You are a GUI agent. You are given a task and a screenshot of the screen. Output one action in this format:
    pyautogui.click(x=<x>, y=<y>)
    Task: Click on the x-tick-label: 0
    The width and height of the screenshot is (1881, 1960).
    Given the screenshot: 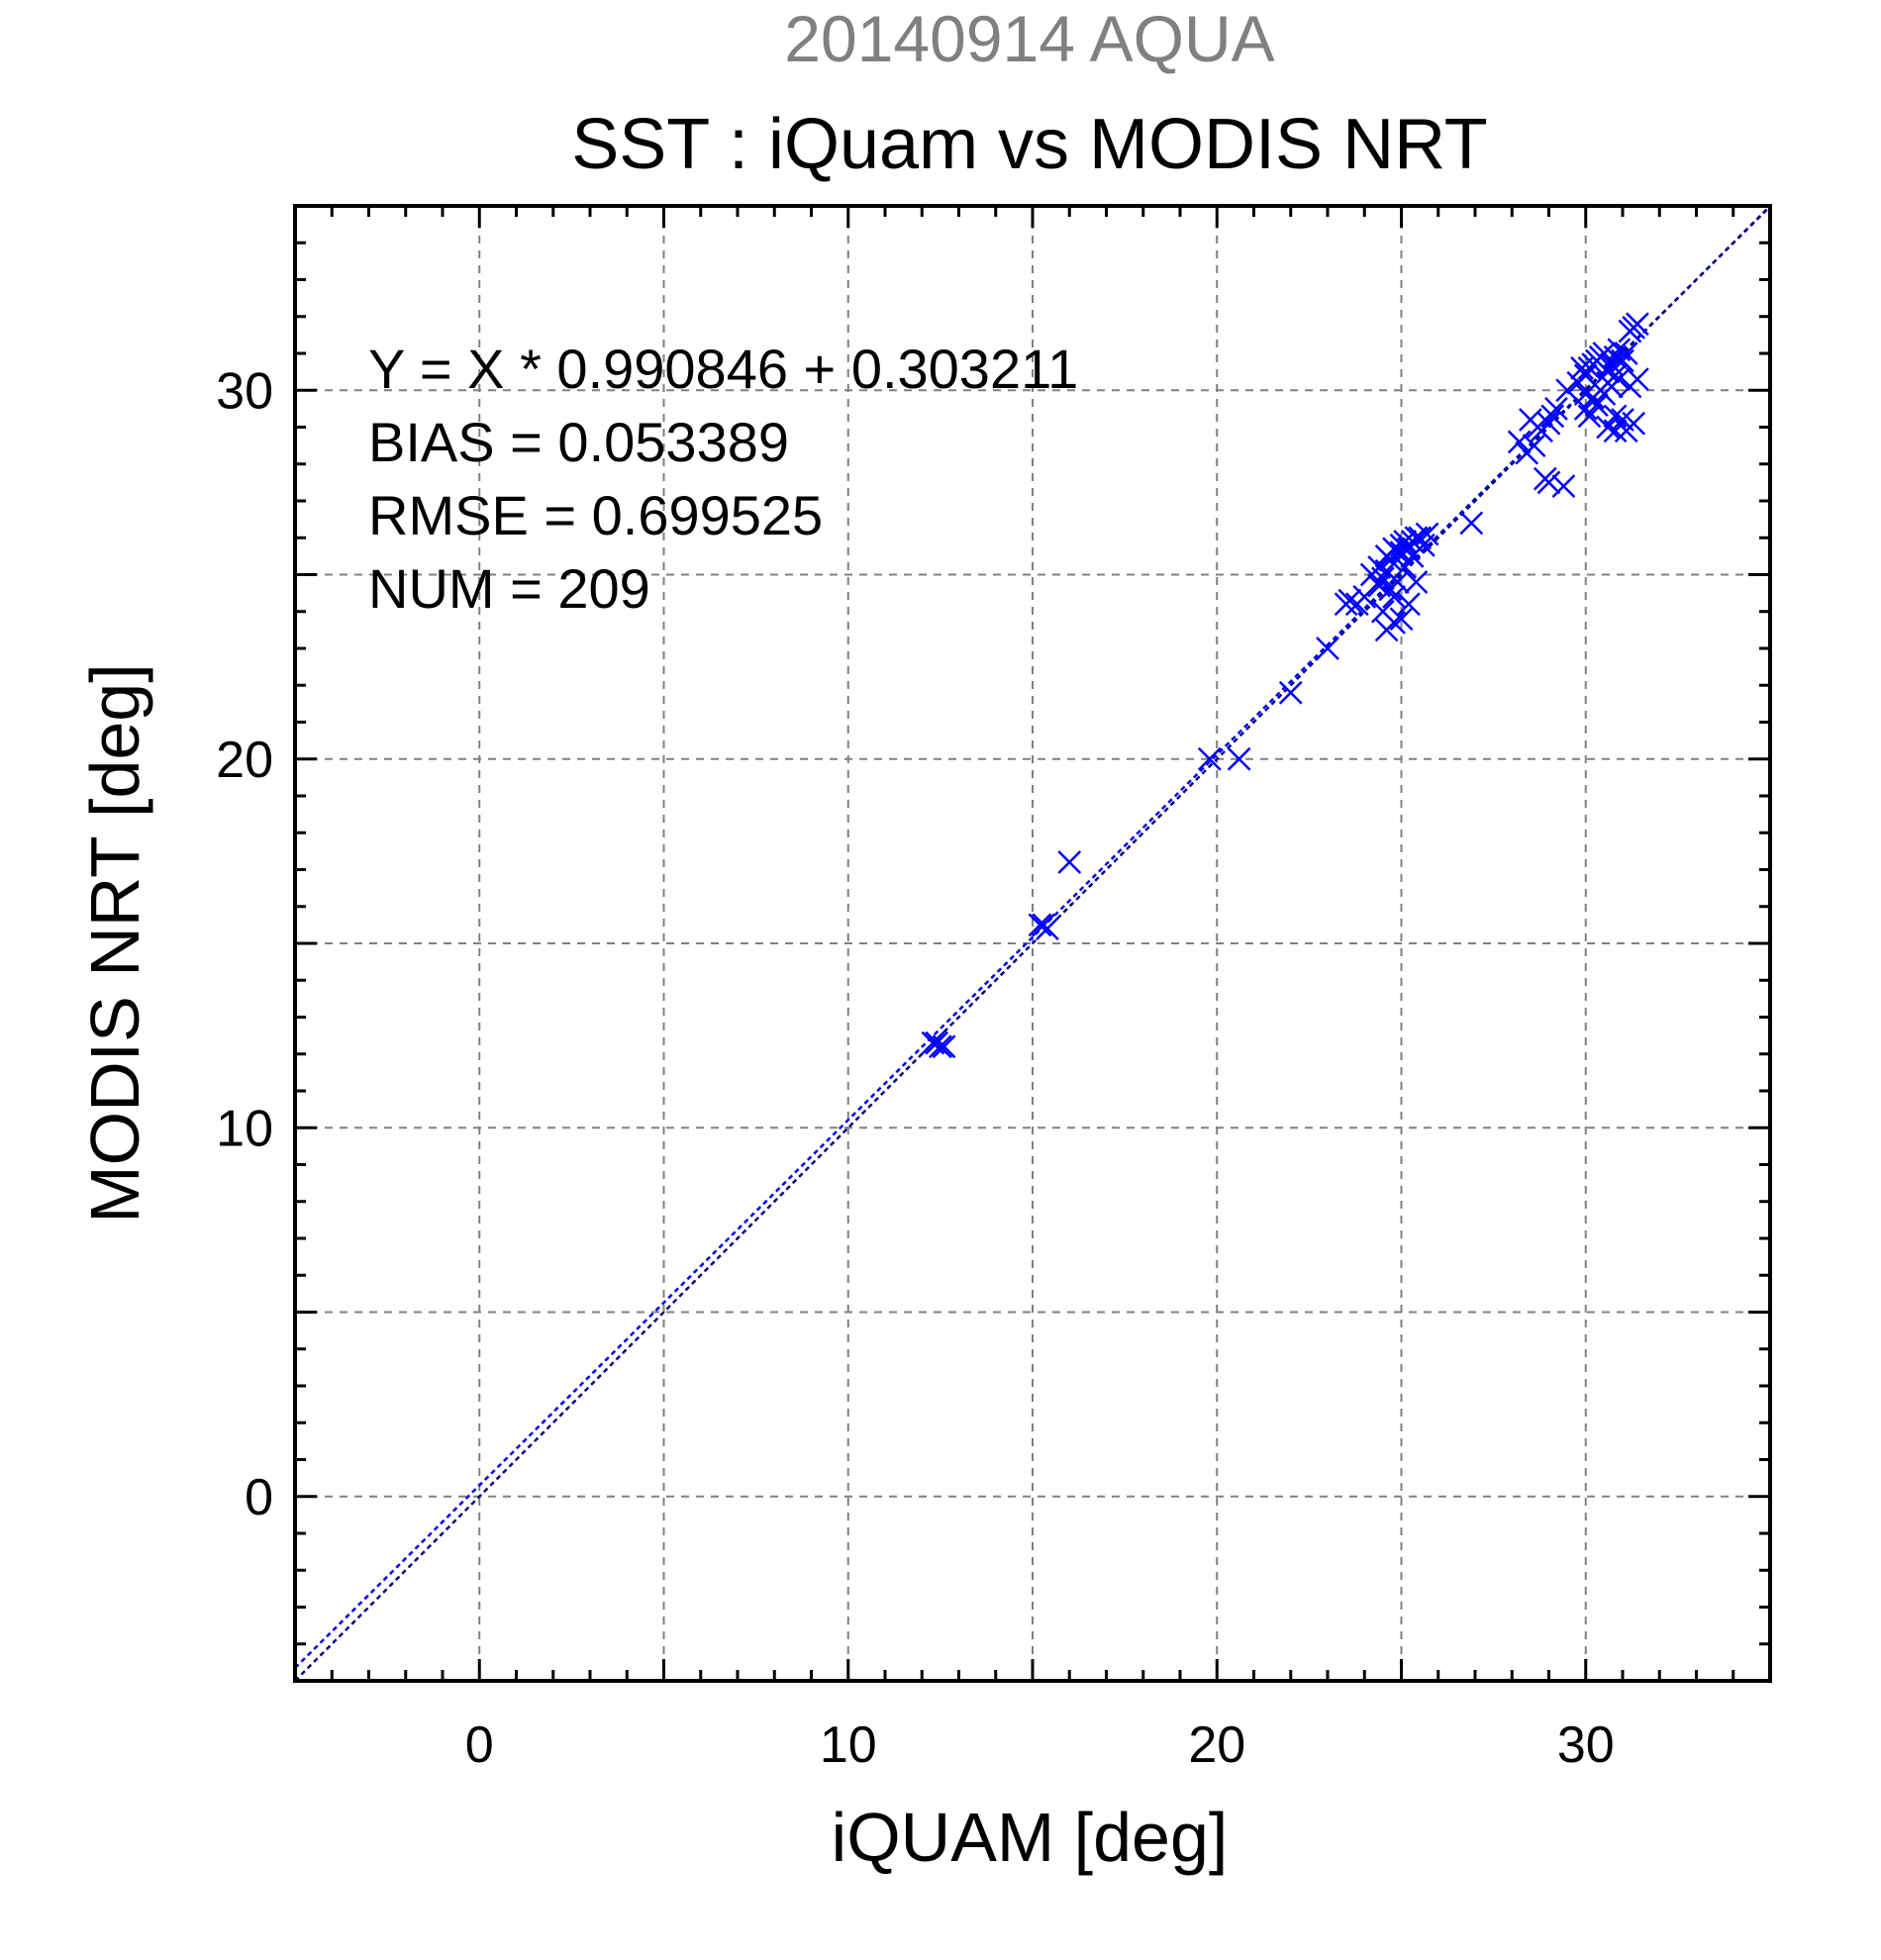 What is the action you would take?
    pyautogui.click(x=479, y=1745)
    